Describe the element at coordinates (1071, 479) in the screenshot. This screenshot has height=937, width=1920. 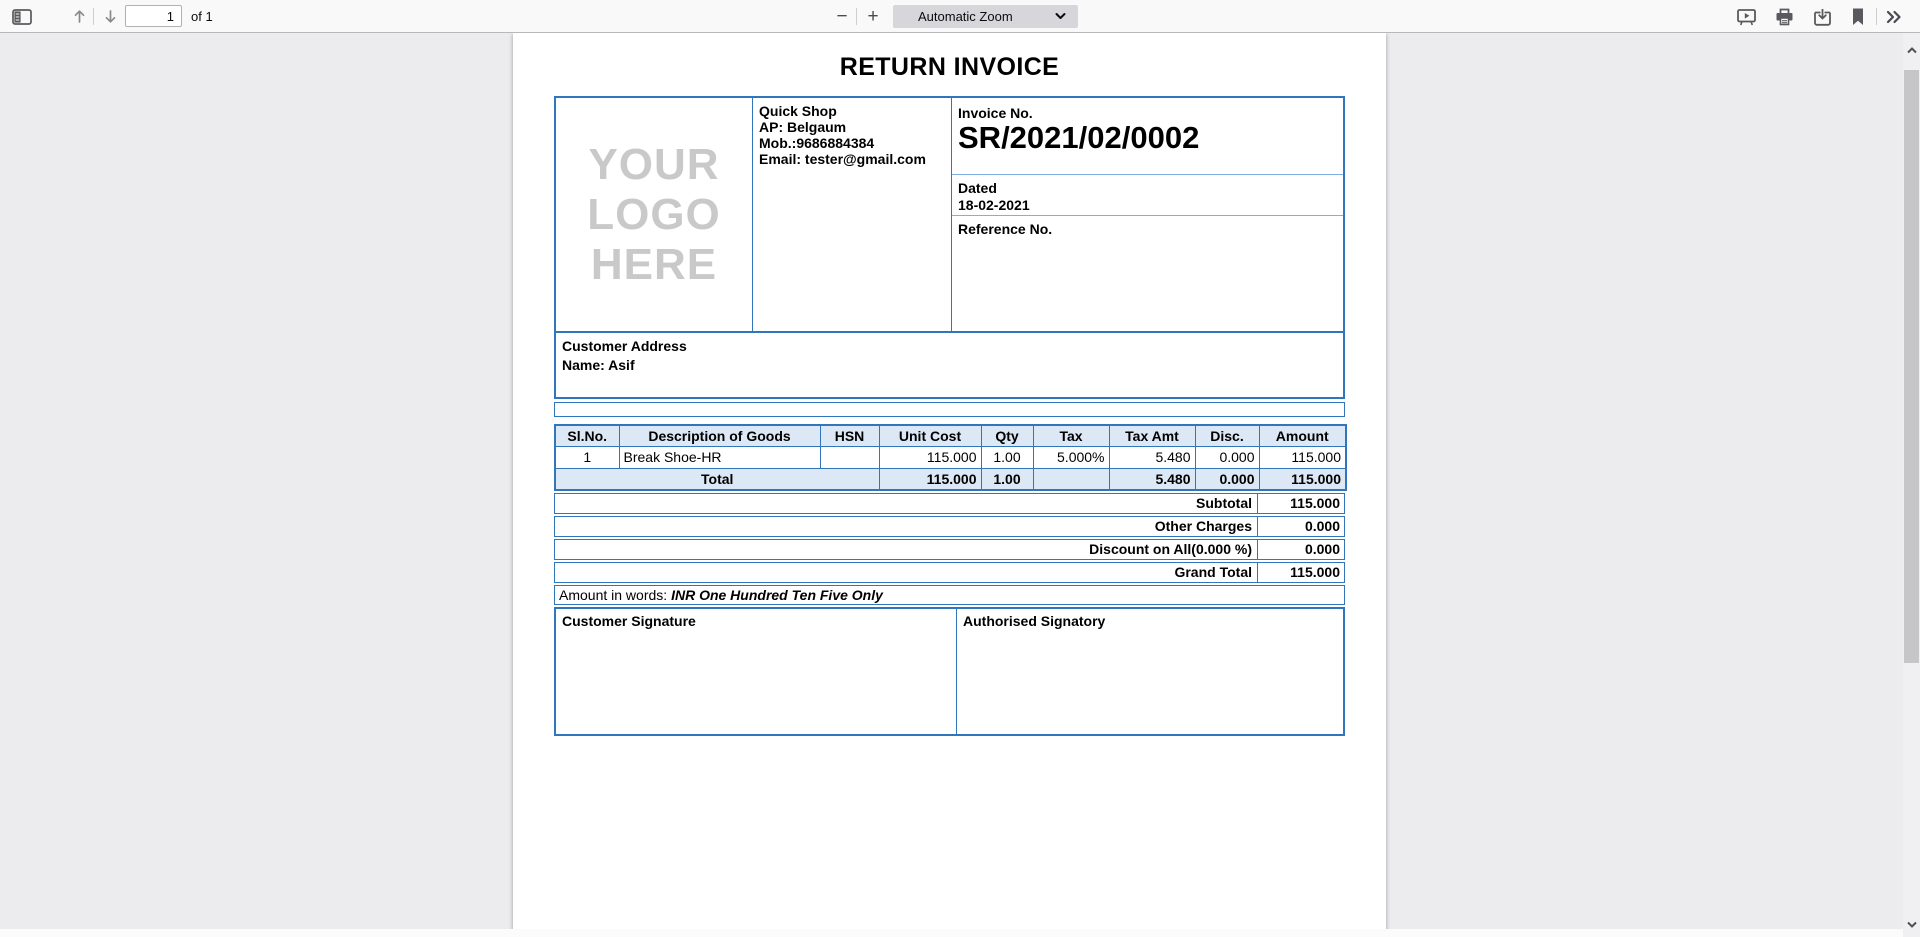
I see `total-tax` at that location.